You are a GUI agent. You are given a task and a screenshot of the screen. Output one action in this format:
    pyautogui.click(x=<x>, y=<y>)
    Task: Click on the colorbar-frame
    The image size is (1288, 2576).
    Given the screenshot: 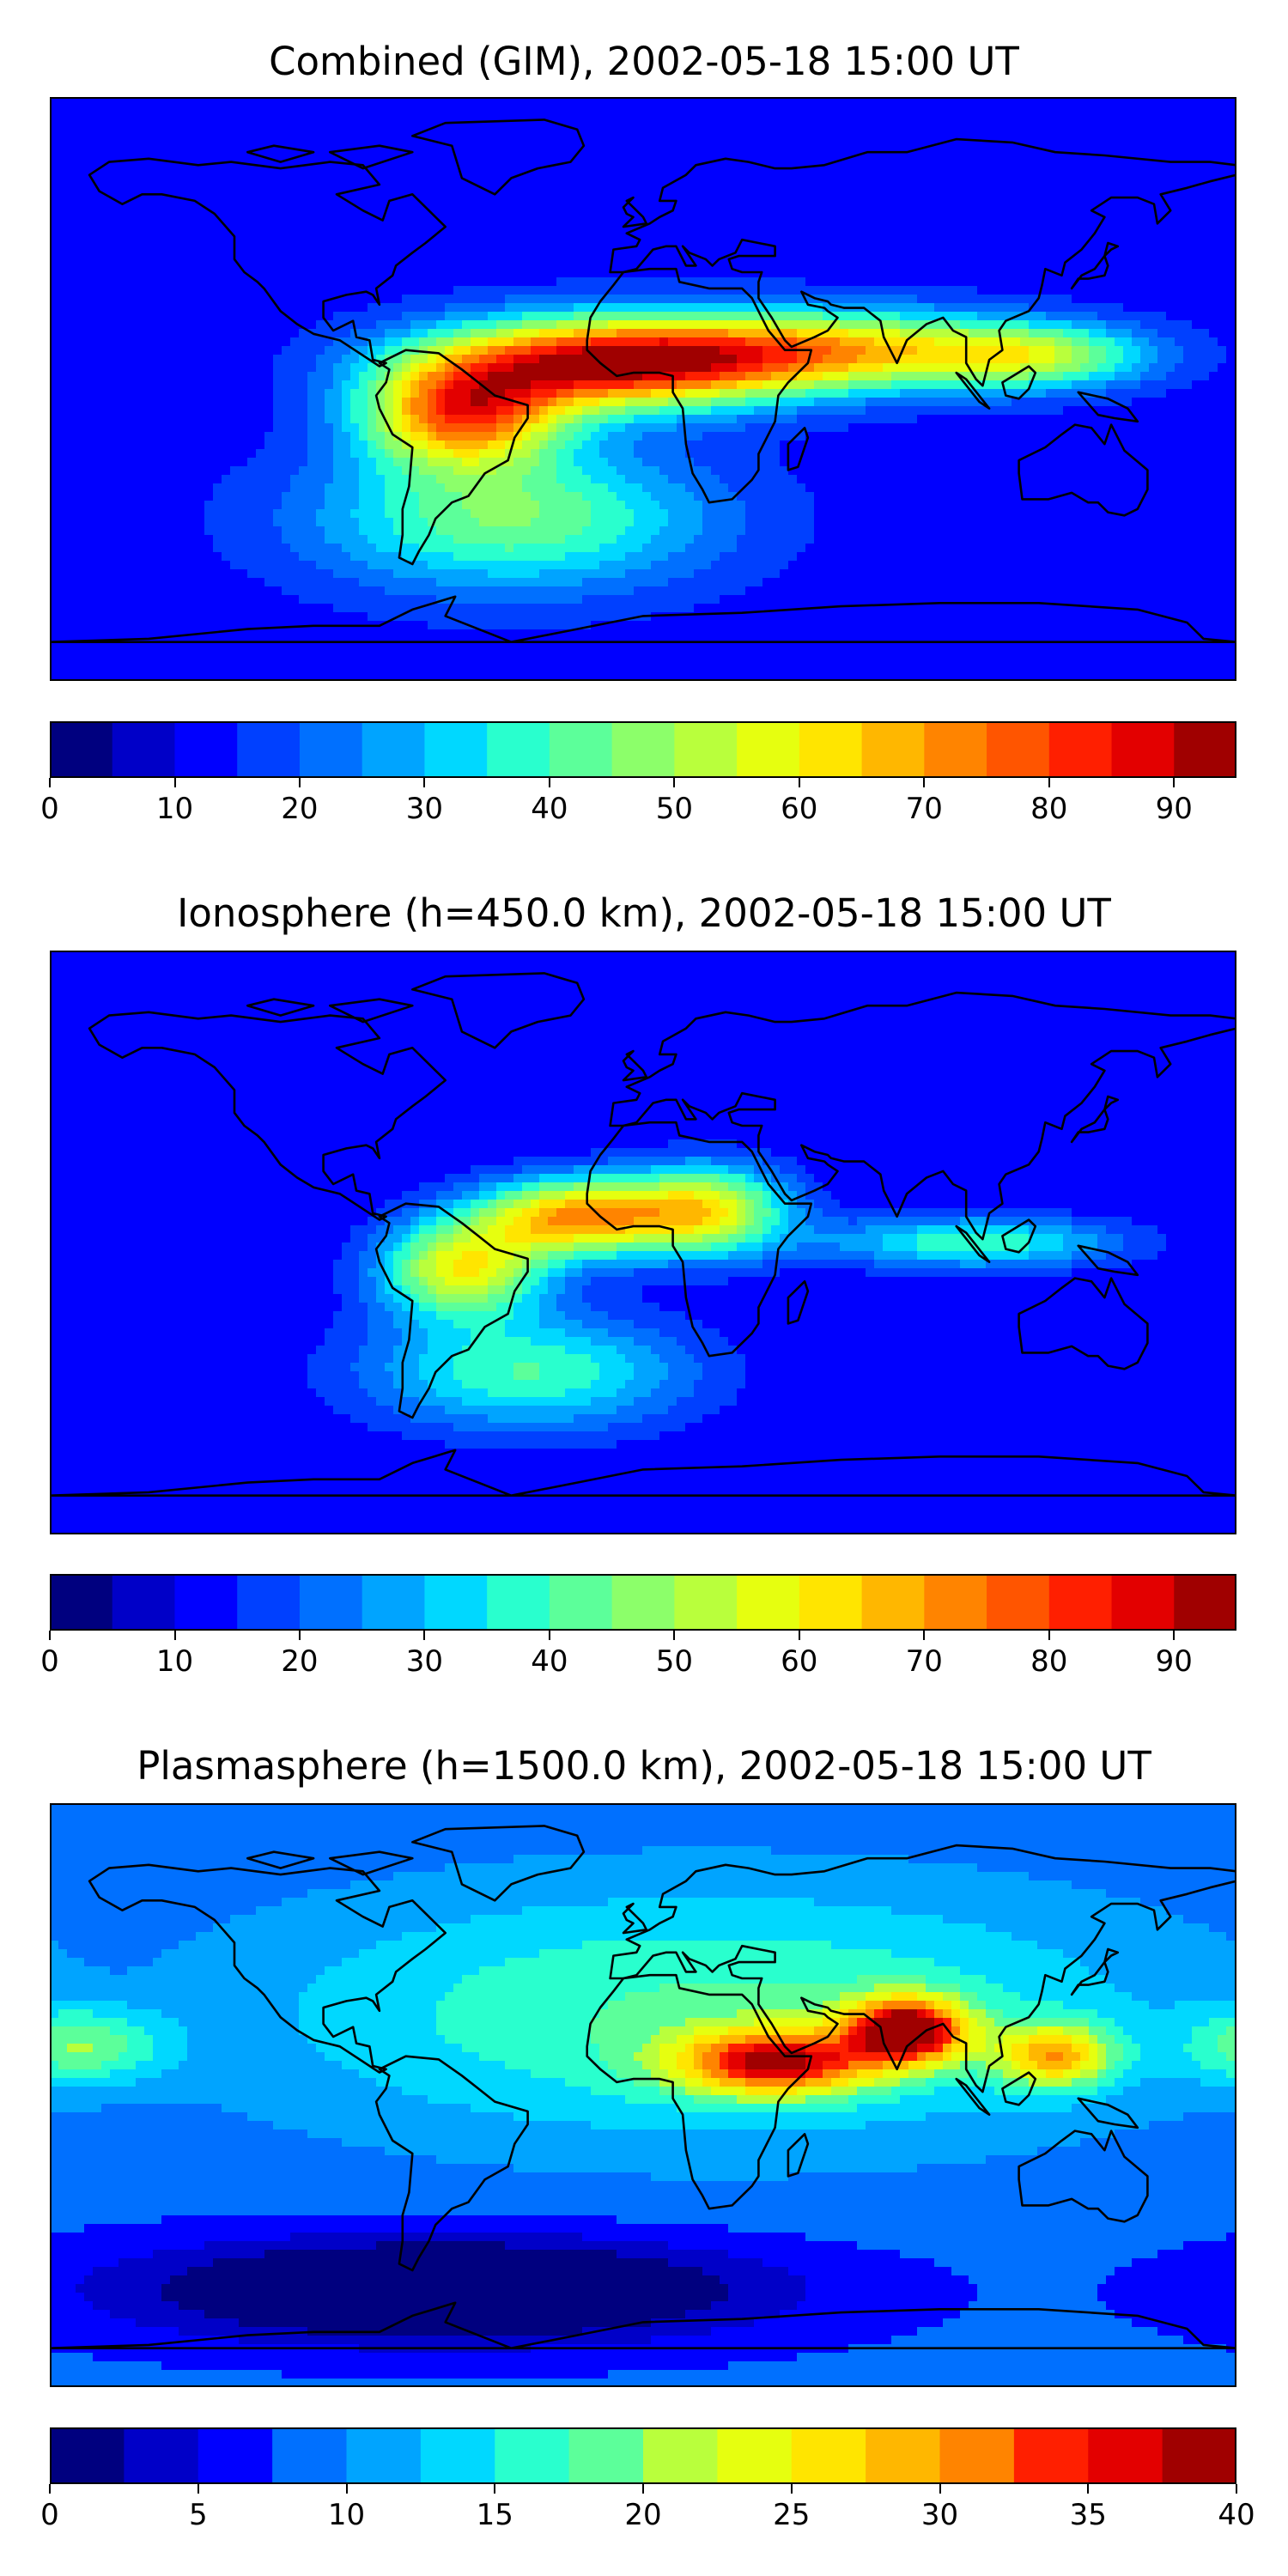 What is the action you would take?
    pyautogui.click(x=643, y=749)
    